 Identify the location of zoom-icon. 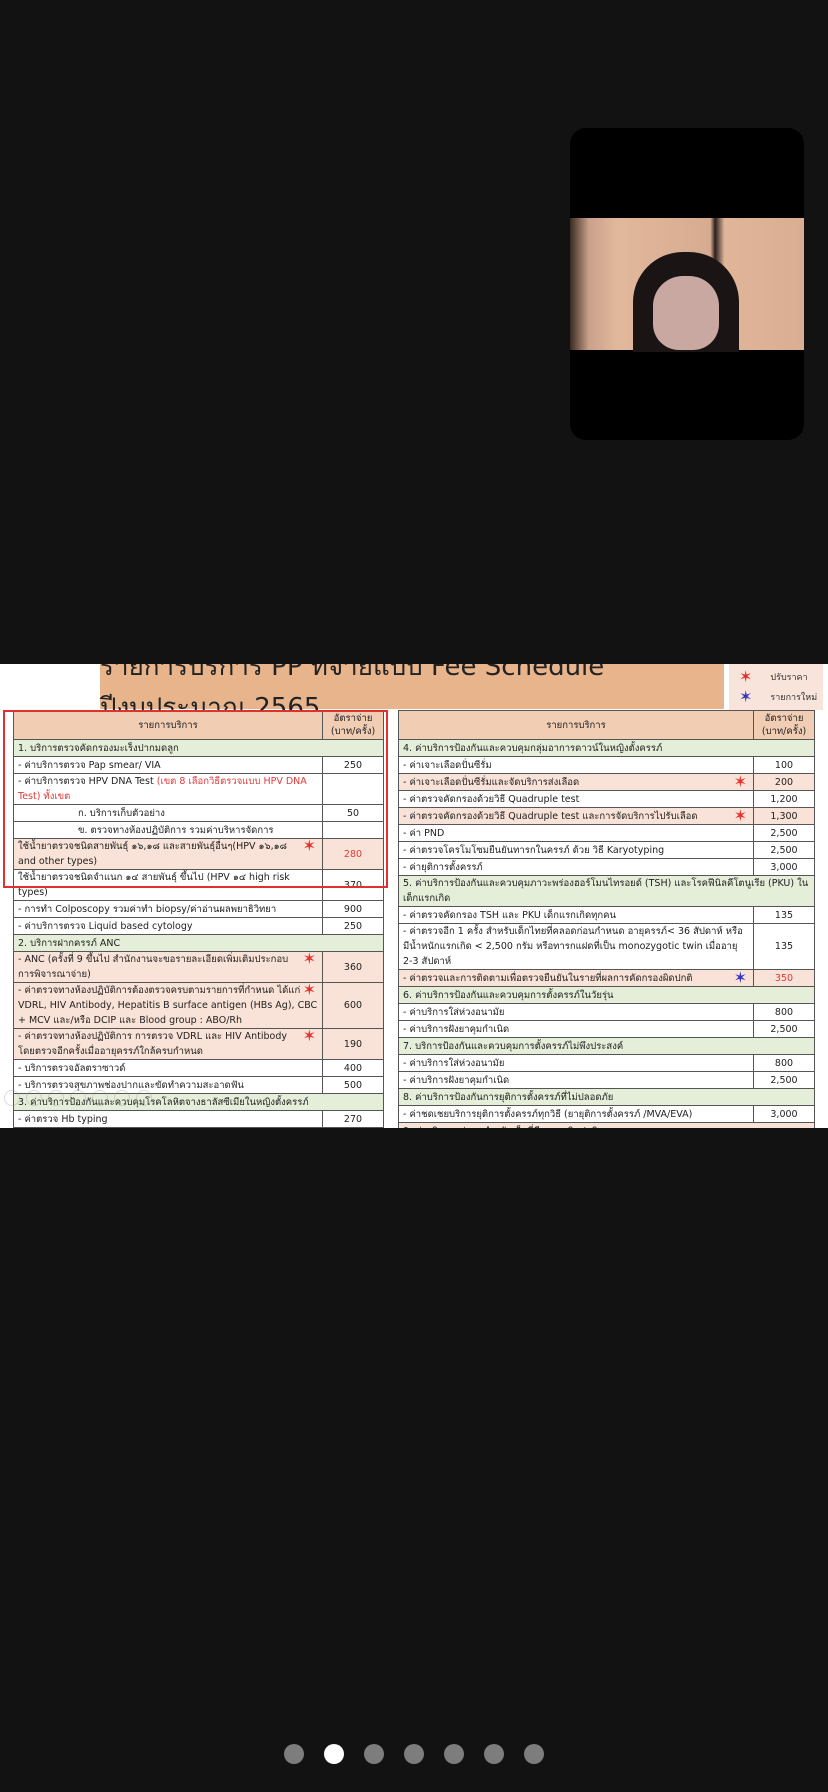
(100, 1098).